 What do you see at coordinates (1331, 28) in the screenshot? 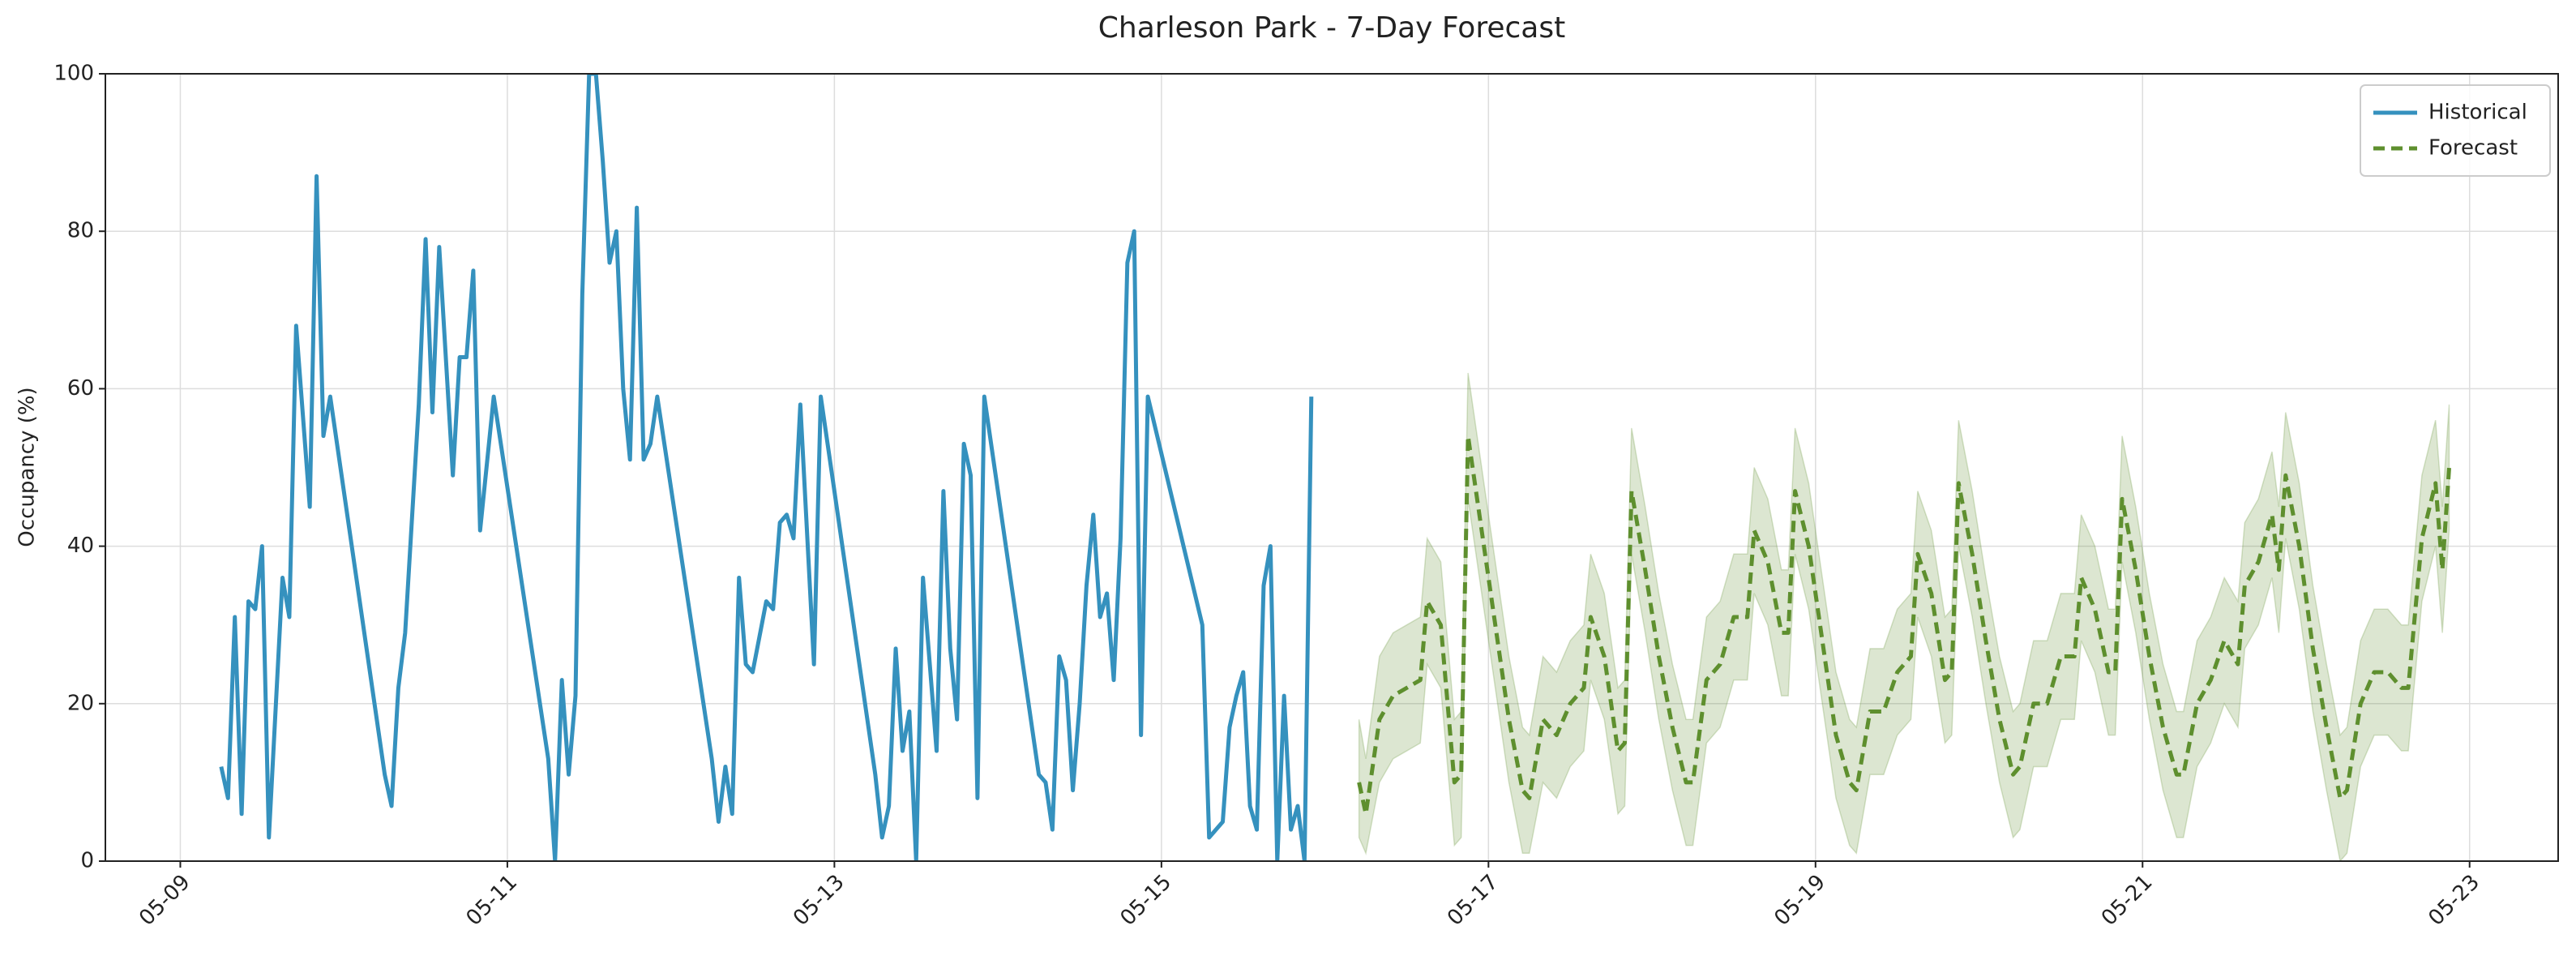
I see `chart-title: Charleson Park - 7-Day Forecast` at bounding box center [1331, 28].